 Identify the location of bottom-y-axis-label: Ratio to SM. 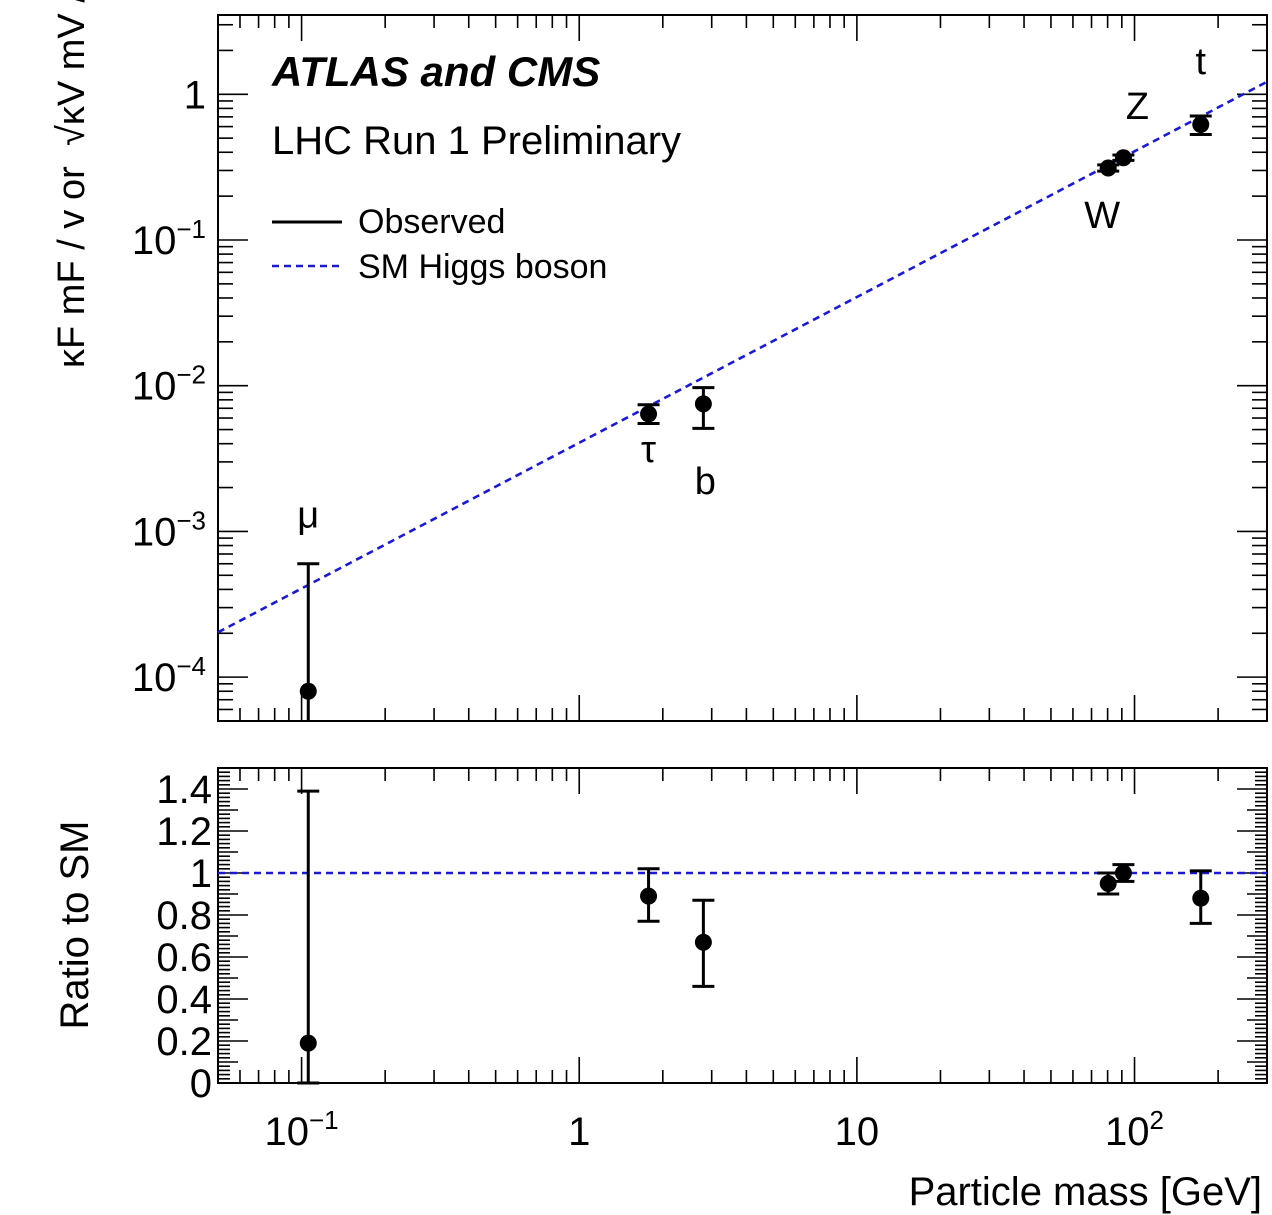
(75, 925).